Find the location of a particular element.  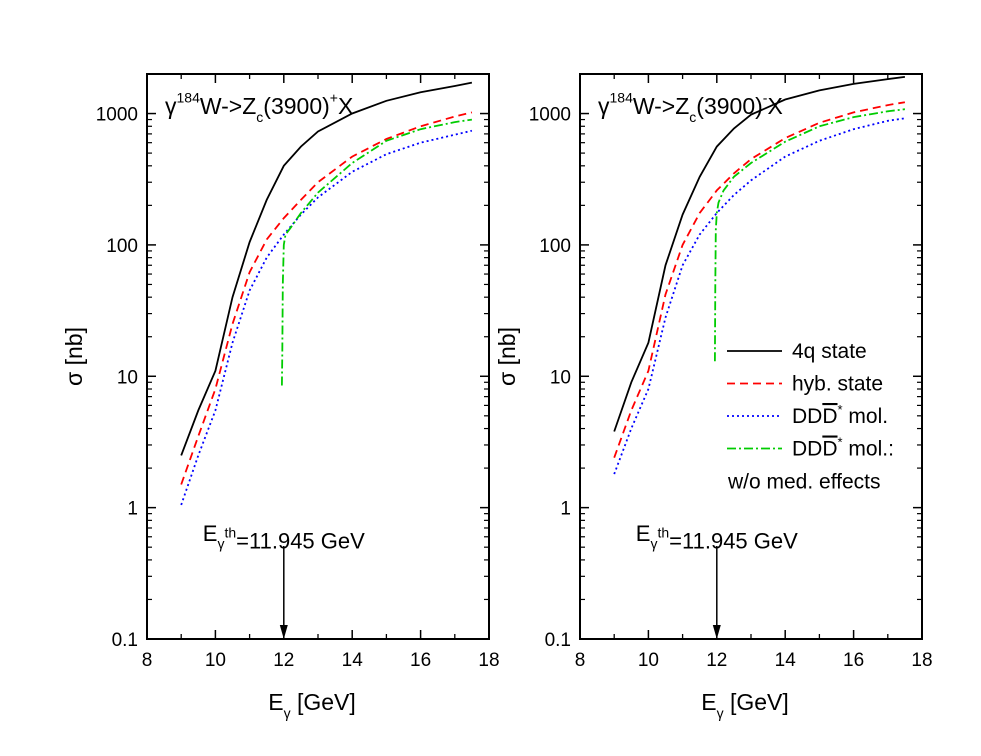

legend-label-mol_nomed: DDD* mol.: is located at coordinates (843, 448).